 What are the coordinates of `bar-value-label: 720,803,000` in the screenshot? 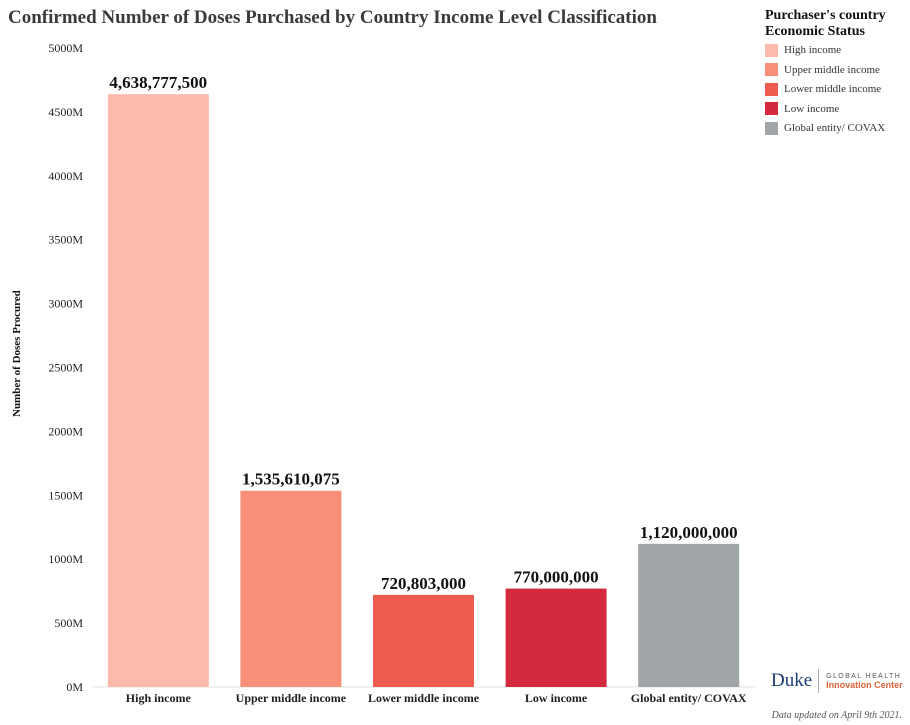 It's located at (423, 583).